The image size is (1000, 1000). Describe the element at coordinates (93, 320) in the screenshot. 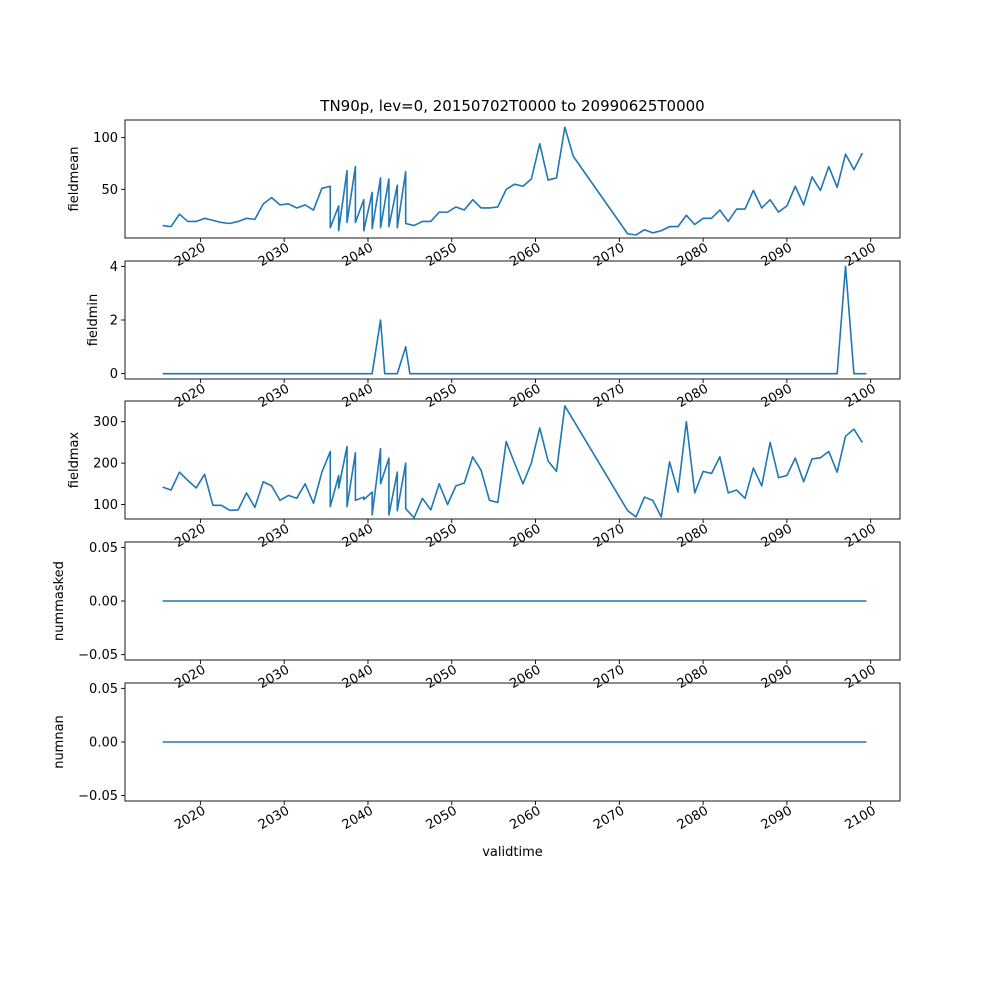

I see `fieldmin-axis-label: fieldmin` at that location.